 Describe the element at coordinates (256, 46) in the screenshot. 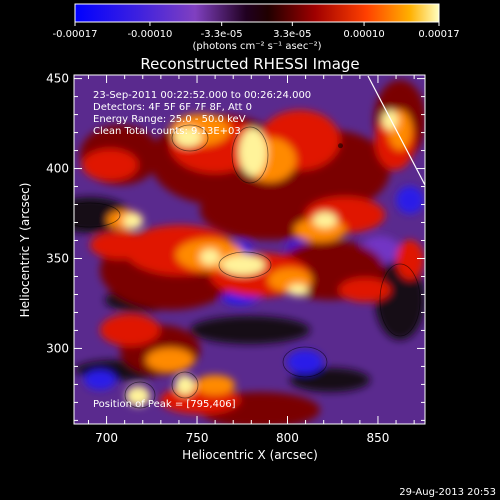

I see `colorbar-unit-label: (photons cm⁻² s⁻¹ asec⁻²)` at that location.